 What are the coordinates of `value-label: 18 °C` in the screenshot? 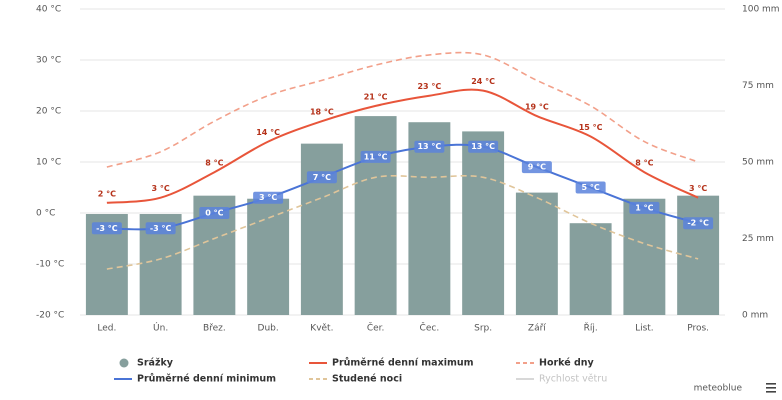 It's located at (322, 112).